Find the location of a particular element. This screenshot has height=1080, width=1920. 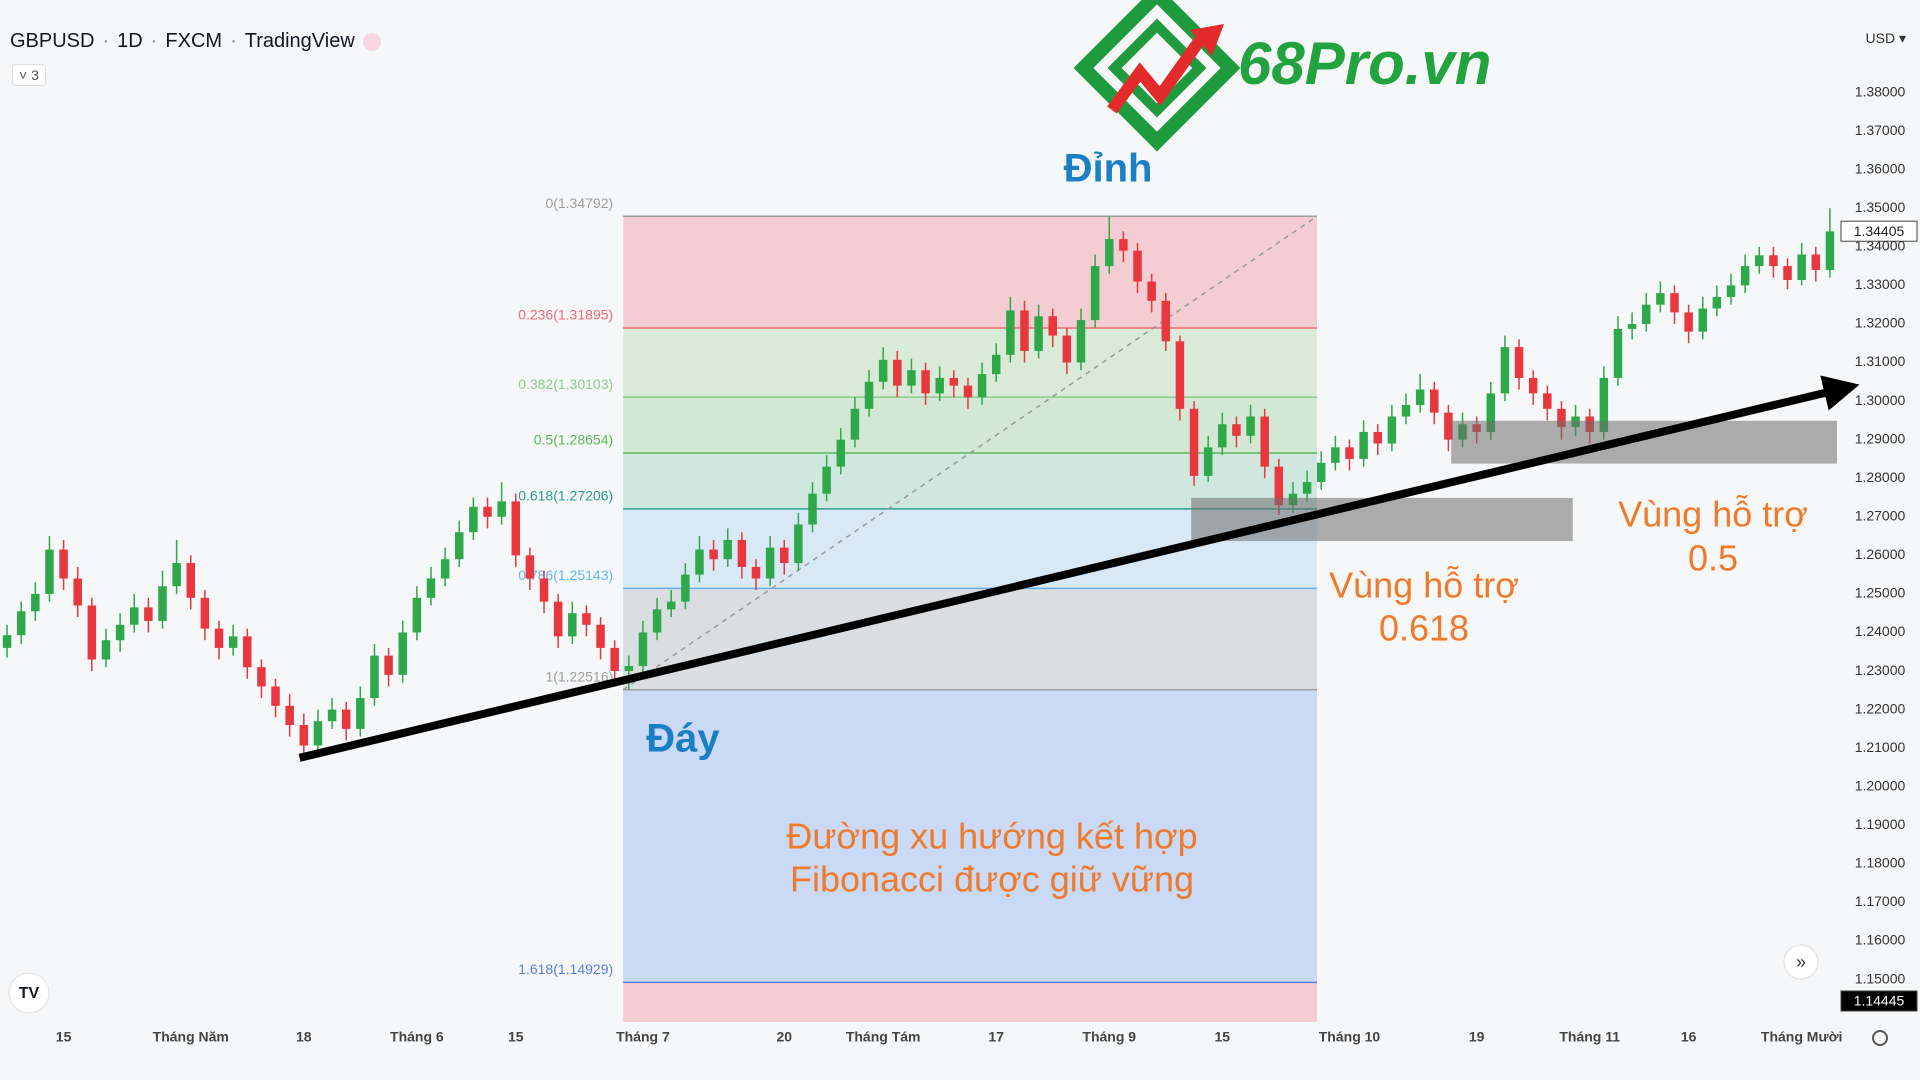

y-tick-label: 1.37000 is located at coordinates (1880, 130).